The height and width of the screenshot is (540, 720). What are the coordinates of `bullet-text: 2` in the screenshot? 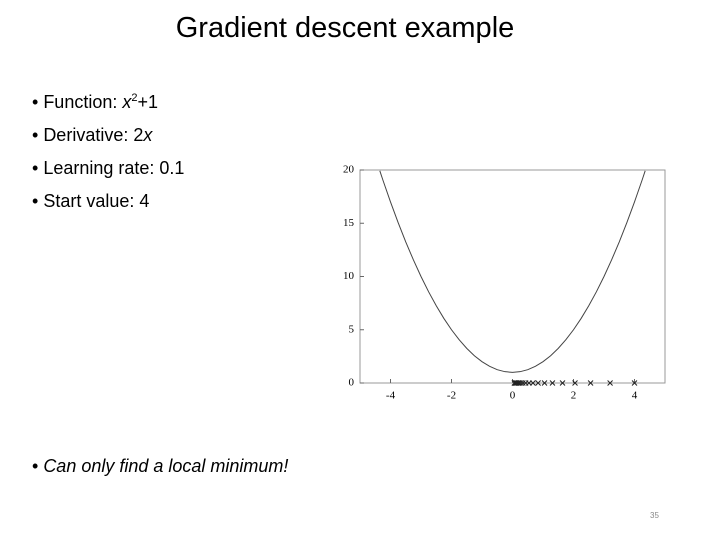 It's located at (134, 98).